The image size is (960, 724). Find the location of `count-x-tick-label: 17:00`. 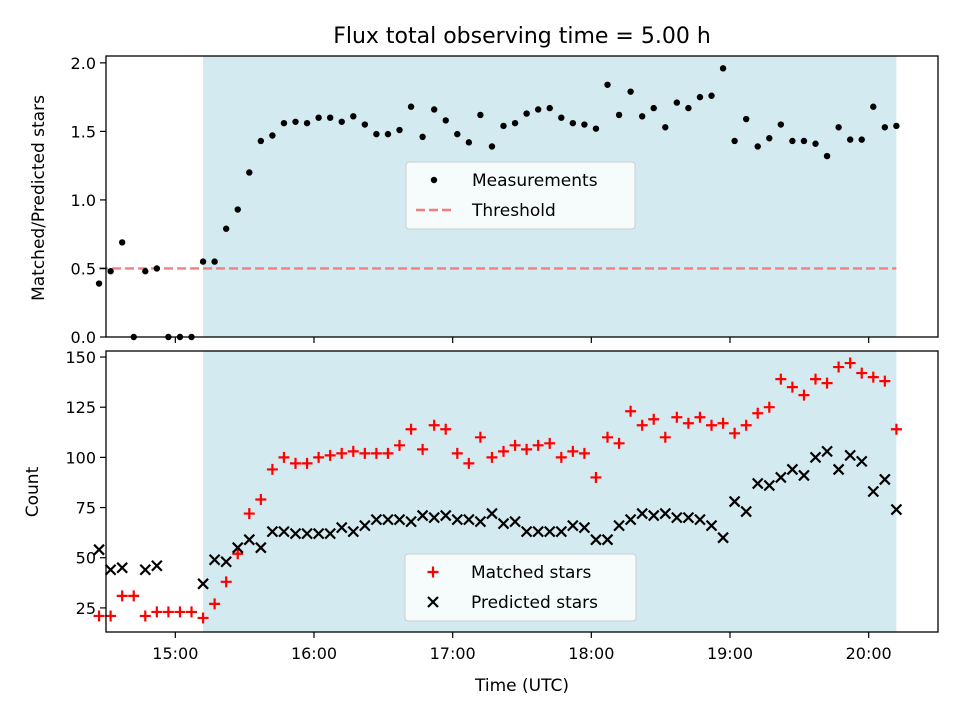

count-x-tick-label: 17:00 is located at coordinates (453, 653).